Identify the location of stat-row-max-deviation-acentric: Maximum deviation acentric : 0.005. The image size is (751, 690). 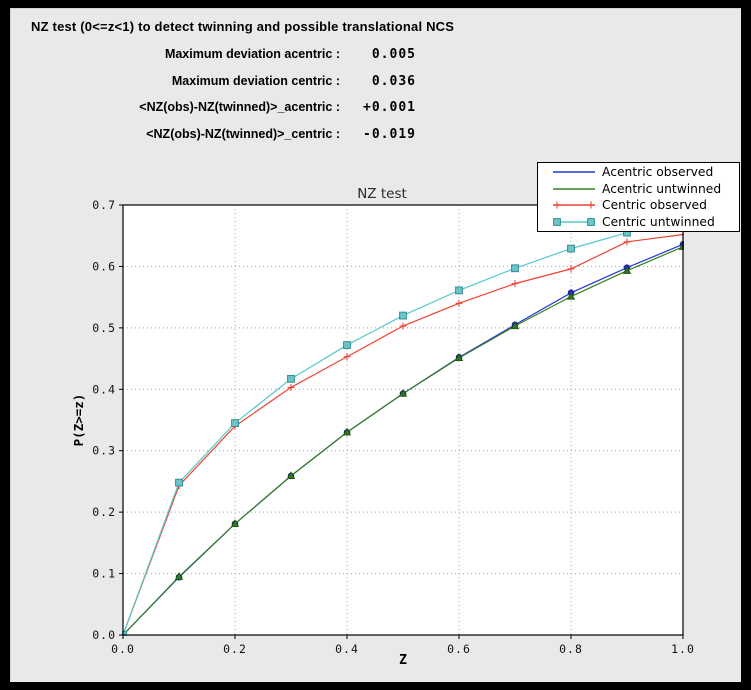
(265, 60).